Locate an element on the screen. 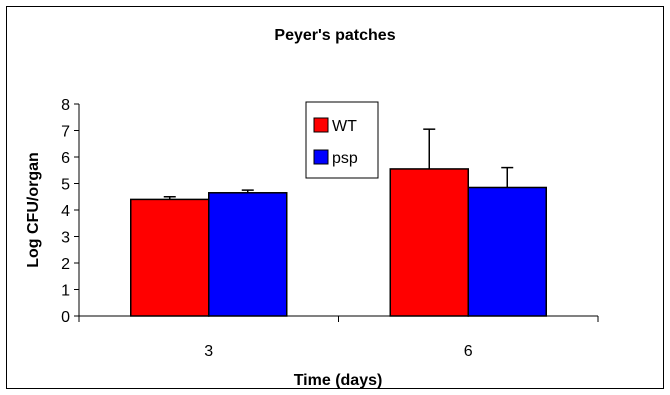 This screenshot has width=670, height=395. legend-box is located at coordinates (342, 140).